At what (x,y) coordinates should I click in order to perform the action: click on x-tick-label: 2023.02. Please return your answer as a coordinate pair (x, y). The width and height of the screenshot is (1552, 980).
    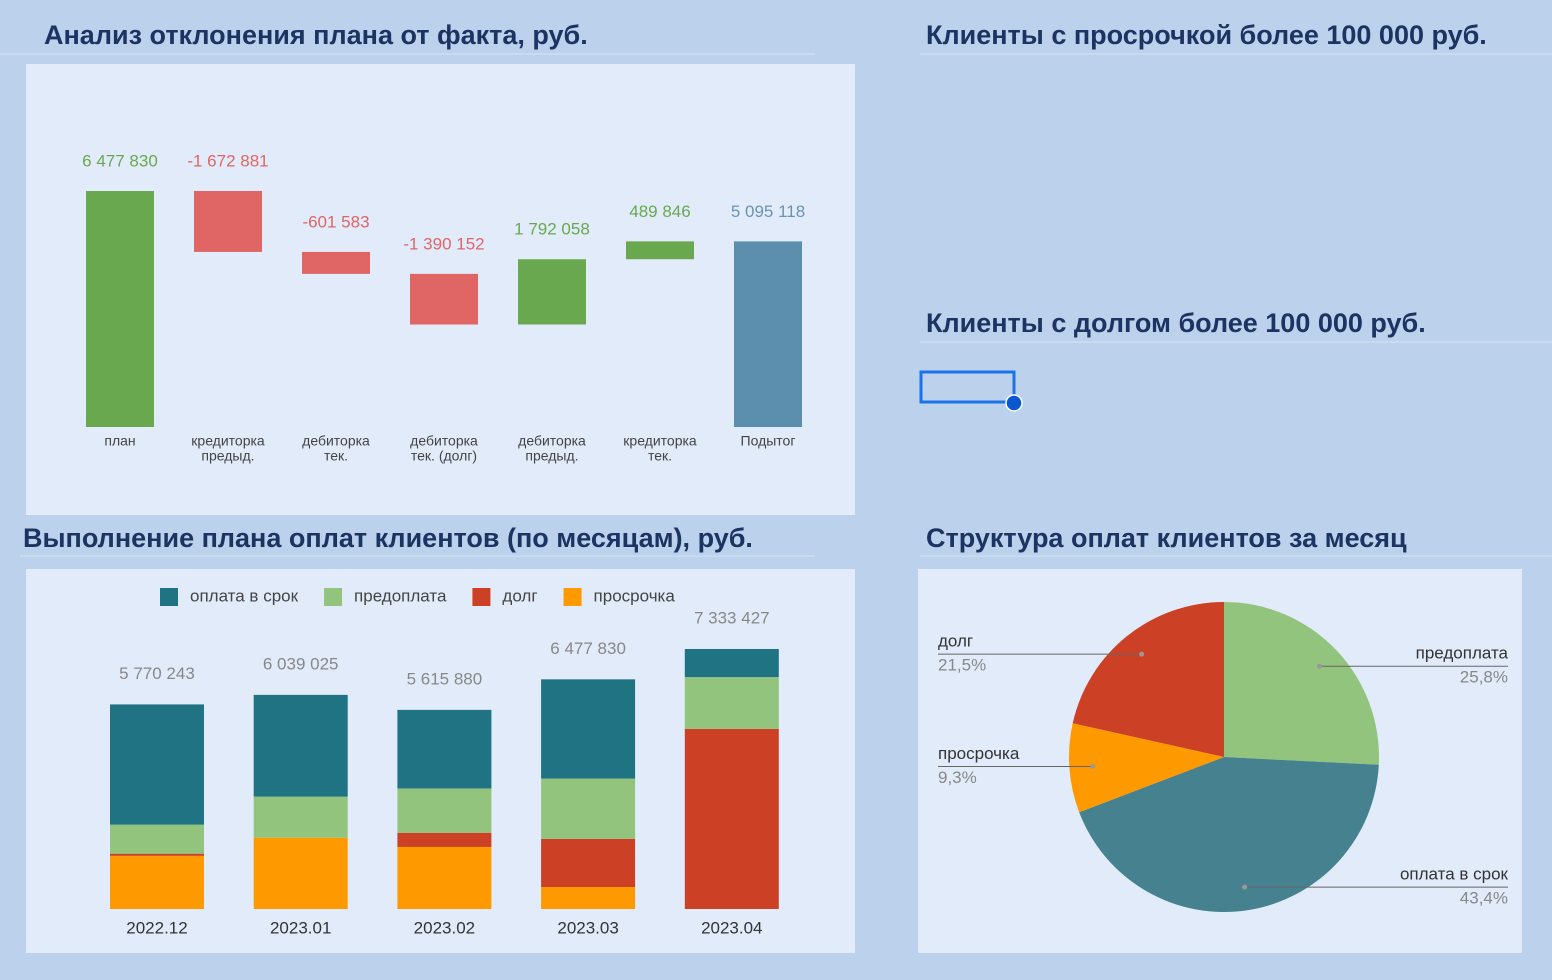
    Looking at the image, I should click on (444, 927).